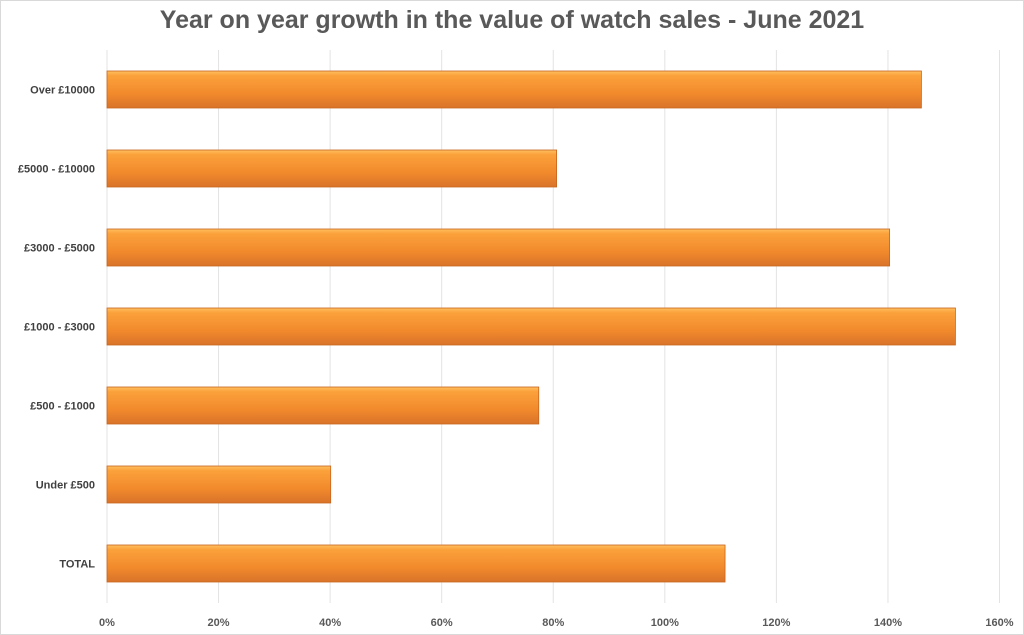  Describe the element at coordinates (59, 328) in the screenshot. I see `category-label: £1000 - £3000` at that location.